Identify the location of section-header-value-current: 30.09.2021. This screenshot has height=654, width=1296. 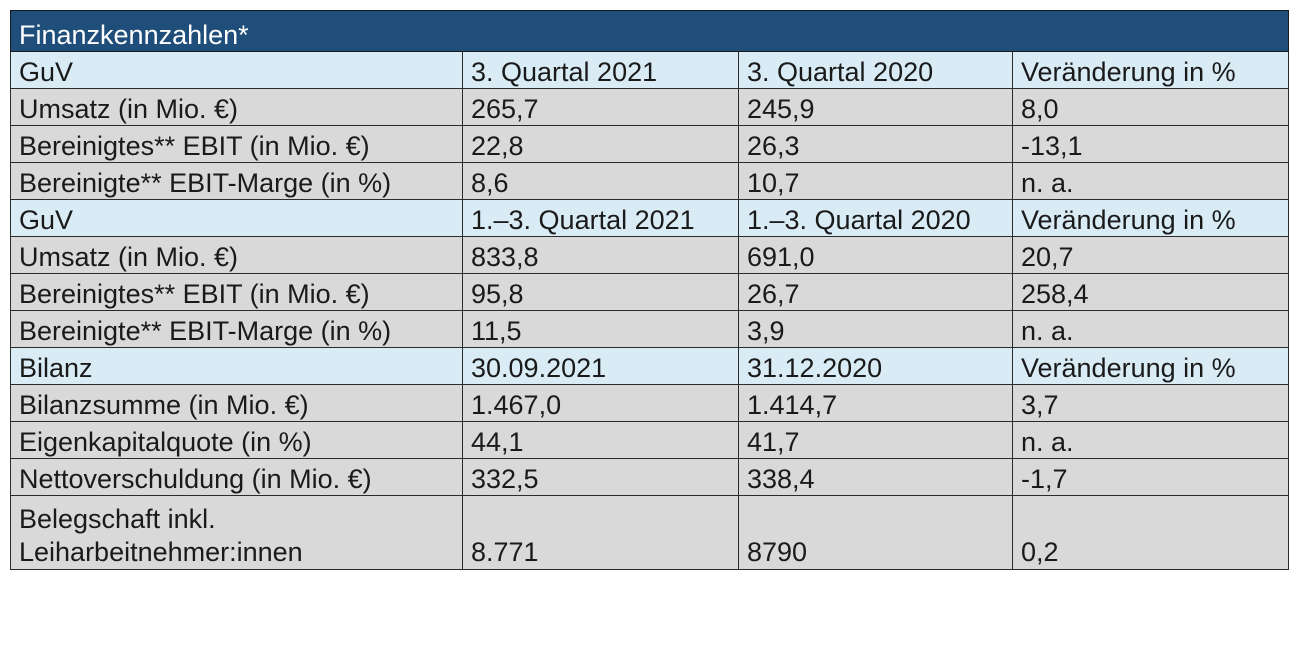
(600, 366).